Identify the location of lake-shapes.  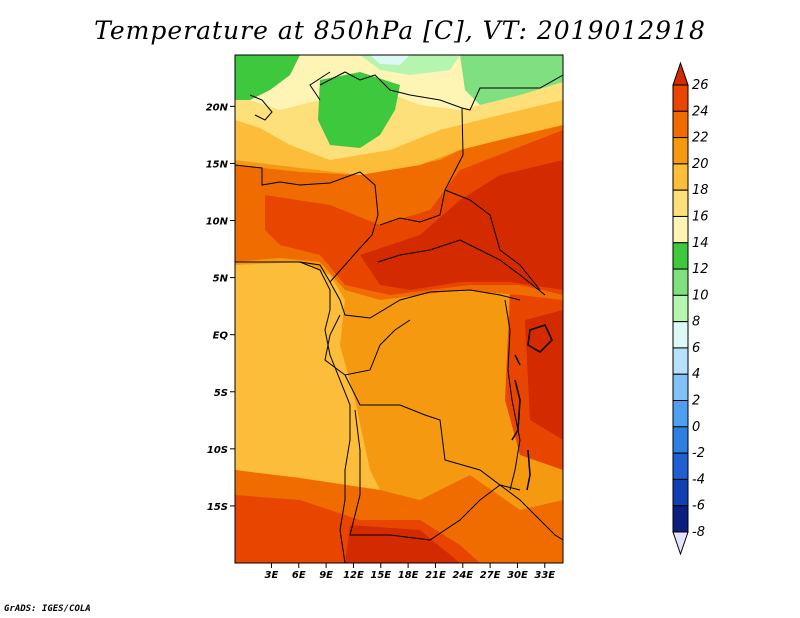
(532, 407).